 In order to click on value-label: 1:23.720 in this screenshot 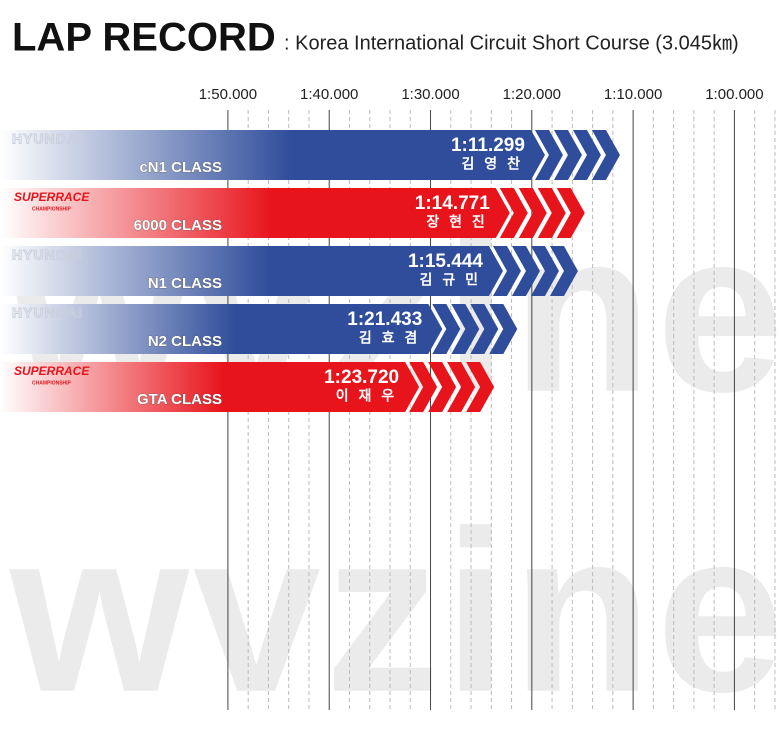, I will do `click(361, 377)`.